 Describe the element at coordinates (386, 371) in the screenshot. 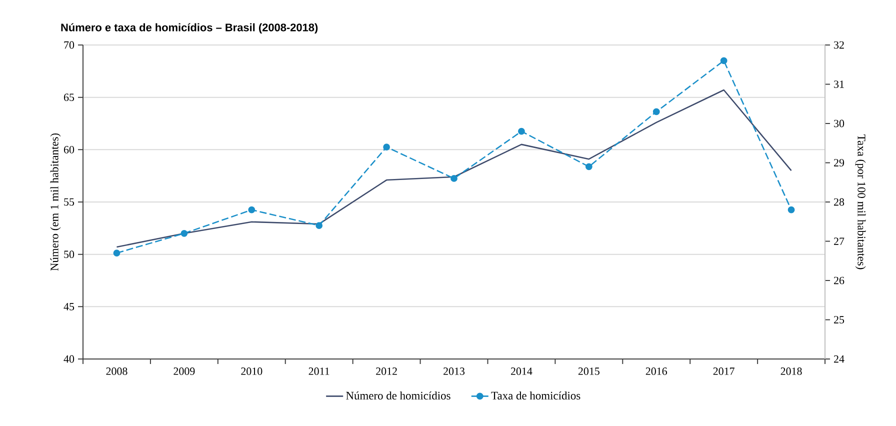

I see `x-tick-label: 2012` at that location.